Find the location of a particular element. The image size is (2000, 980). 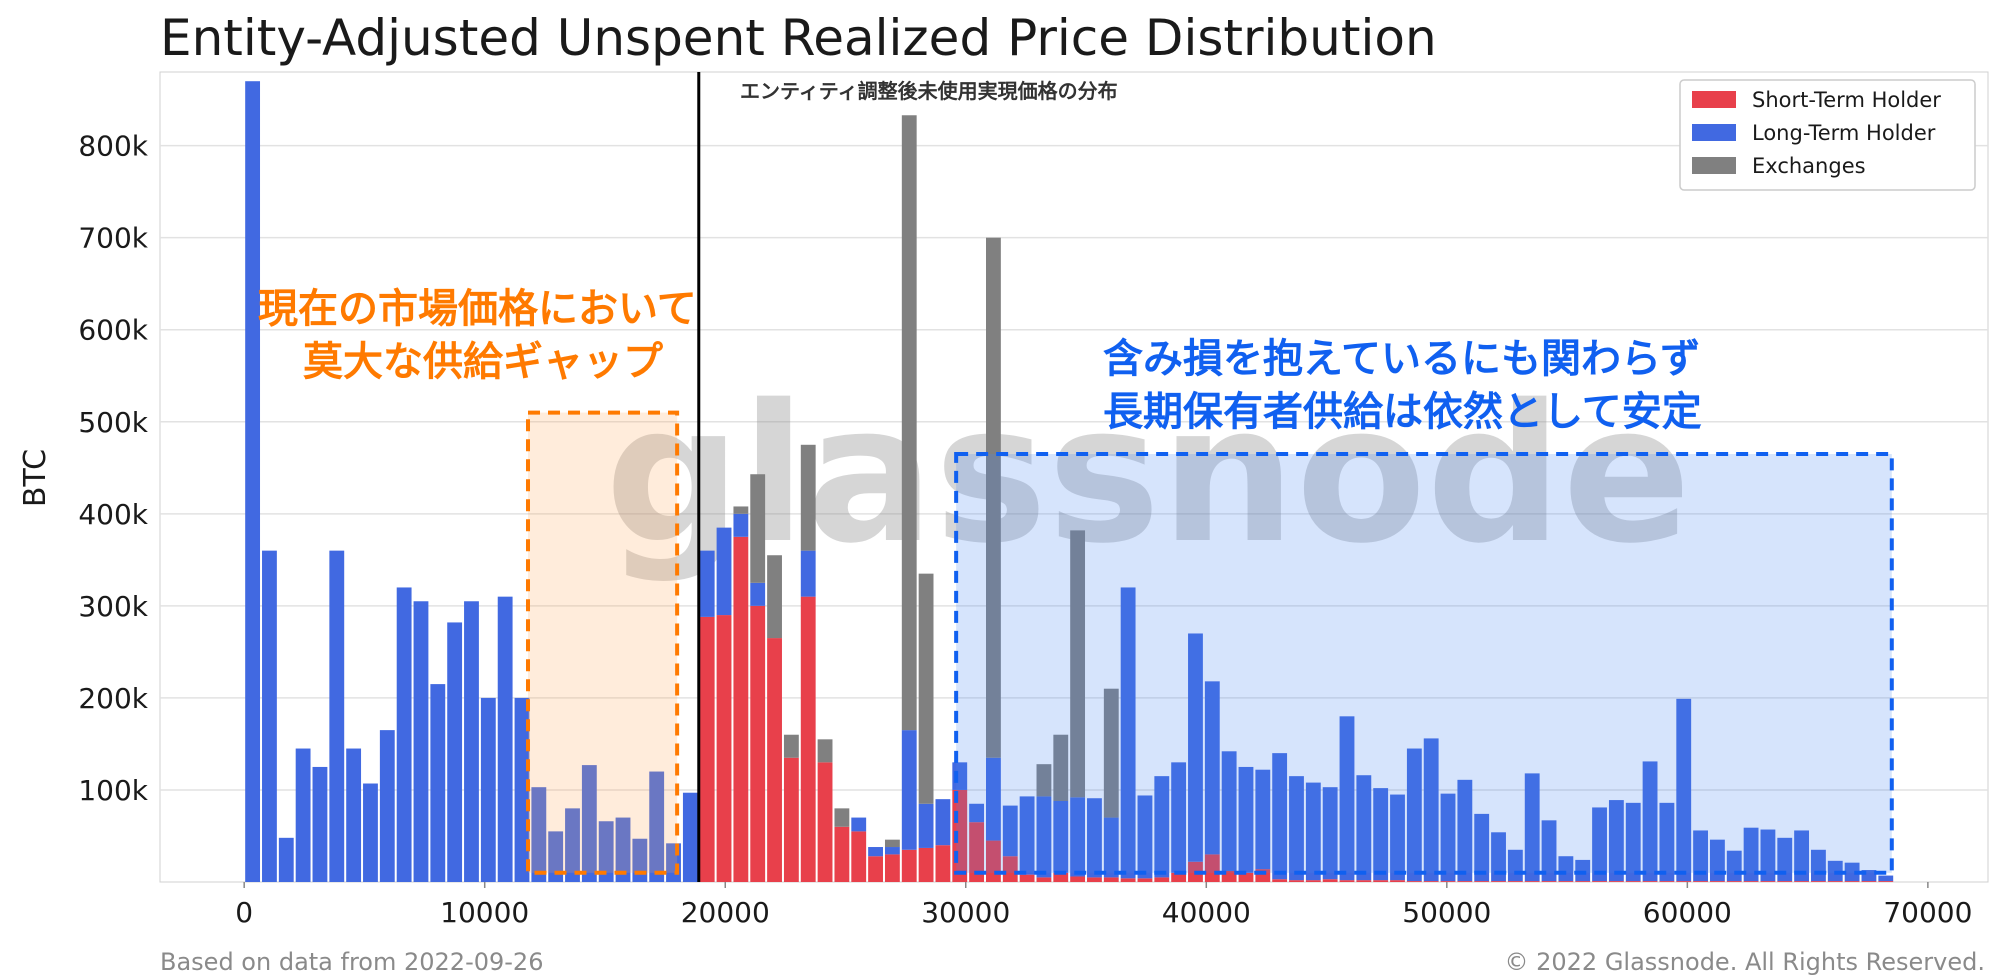

y-tick-label: 200k is located at coordinates (113, 698).